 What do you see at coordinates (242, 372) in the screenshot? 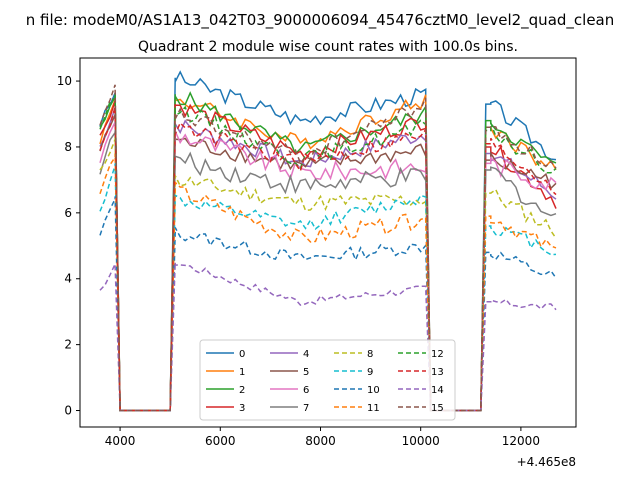
I see `legend-label: 1` at bounding box center [242, 372].